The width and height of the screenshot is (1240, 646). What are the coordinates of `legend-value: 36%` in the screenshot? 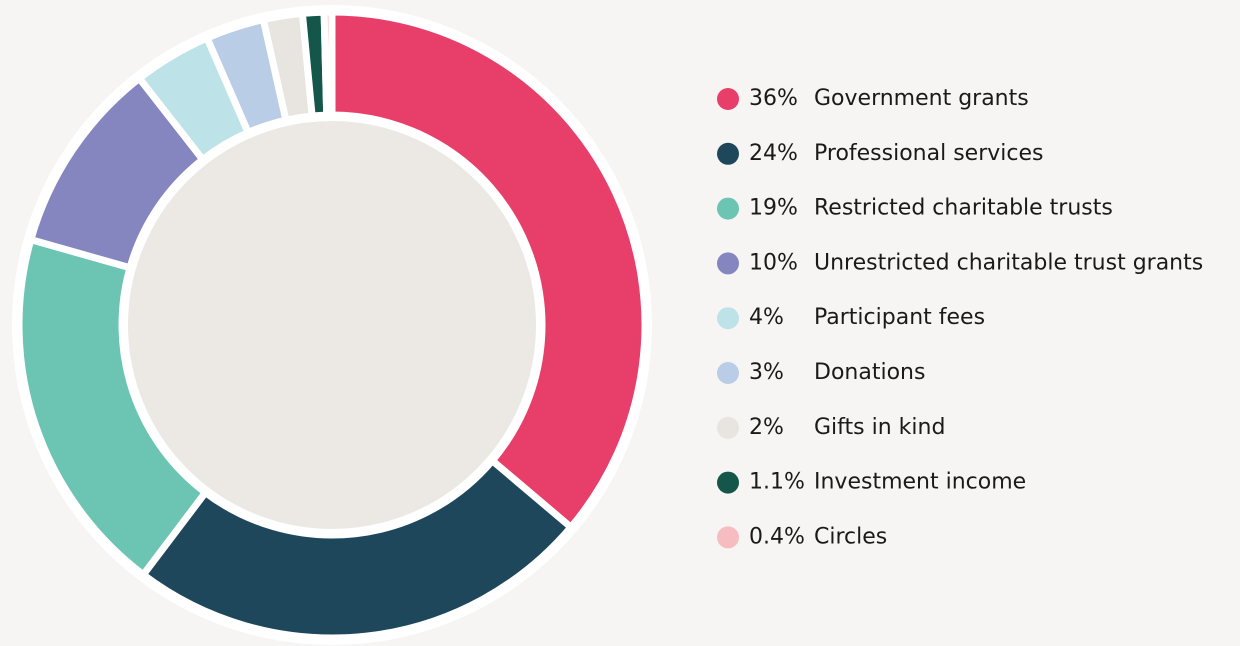 It's located at (773, 98).